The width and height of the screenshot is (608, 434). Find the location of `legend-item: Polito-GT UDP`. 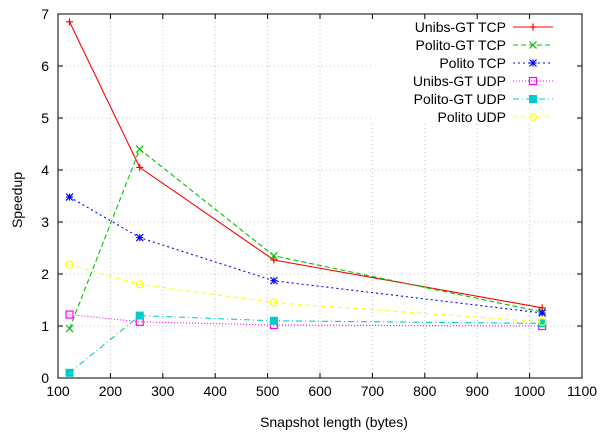

legend-item: Polito-GT UDP is located at coordinates (483, 99).